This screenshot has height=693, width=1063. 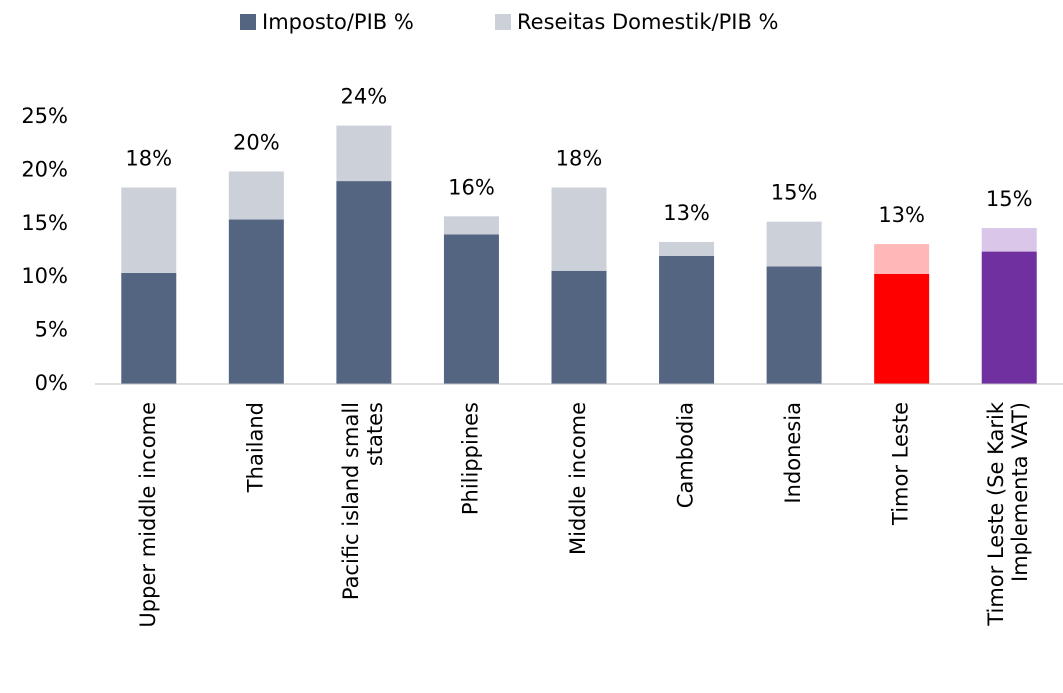 What do you see at coordinates (44, 116) in the screenshot?
I see `y-tick-label: 25%` at bounding box center [44, 116].